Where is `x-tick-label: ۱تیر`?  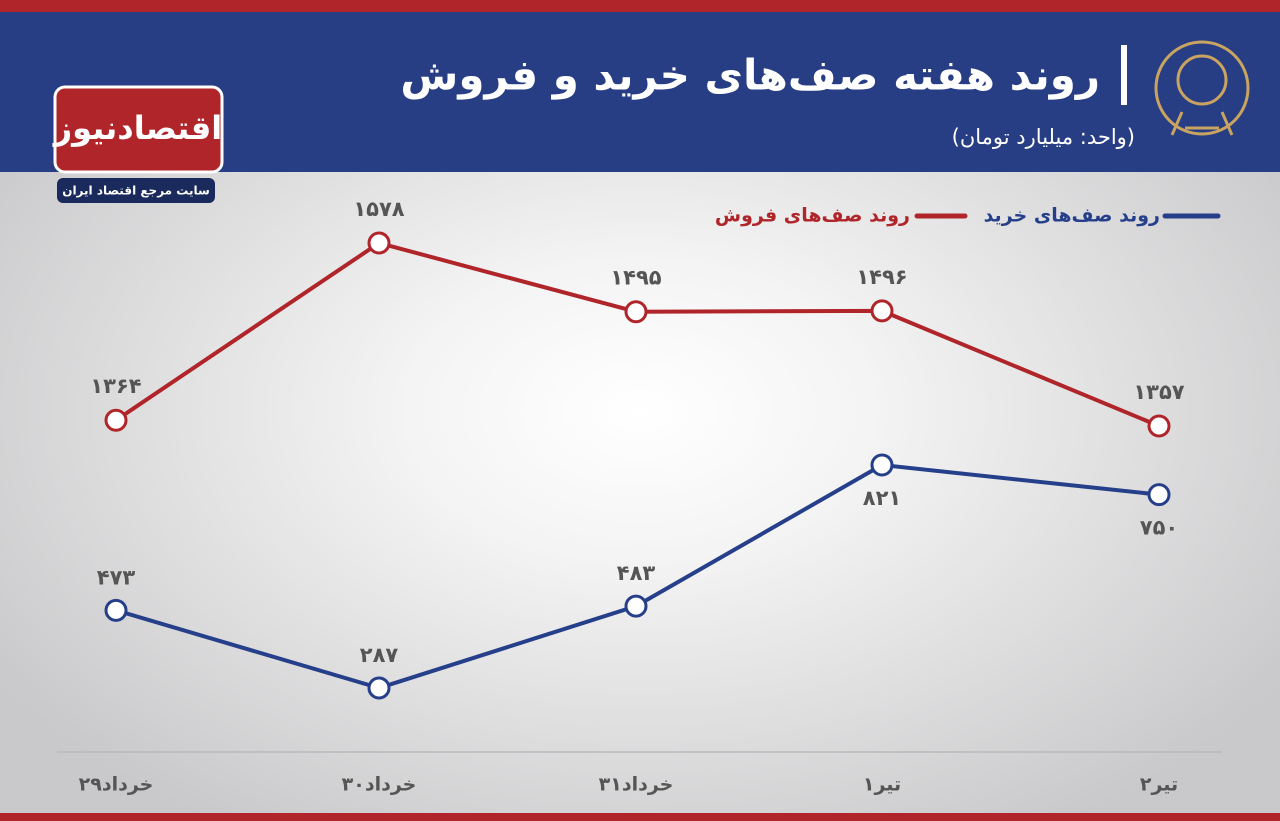
x-tick-label: ۱تیر is located at coordinates (882, 785).